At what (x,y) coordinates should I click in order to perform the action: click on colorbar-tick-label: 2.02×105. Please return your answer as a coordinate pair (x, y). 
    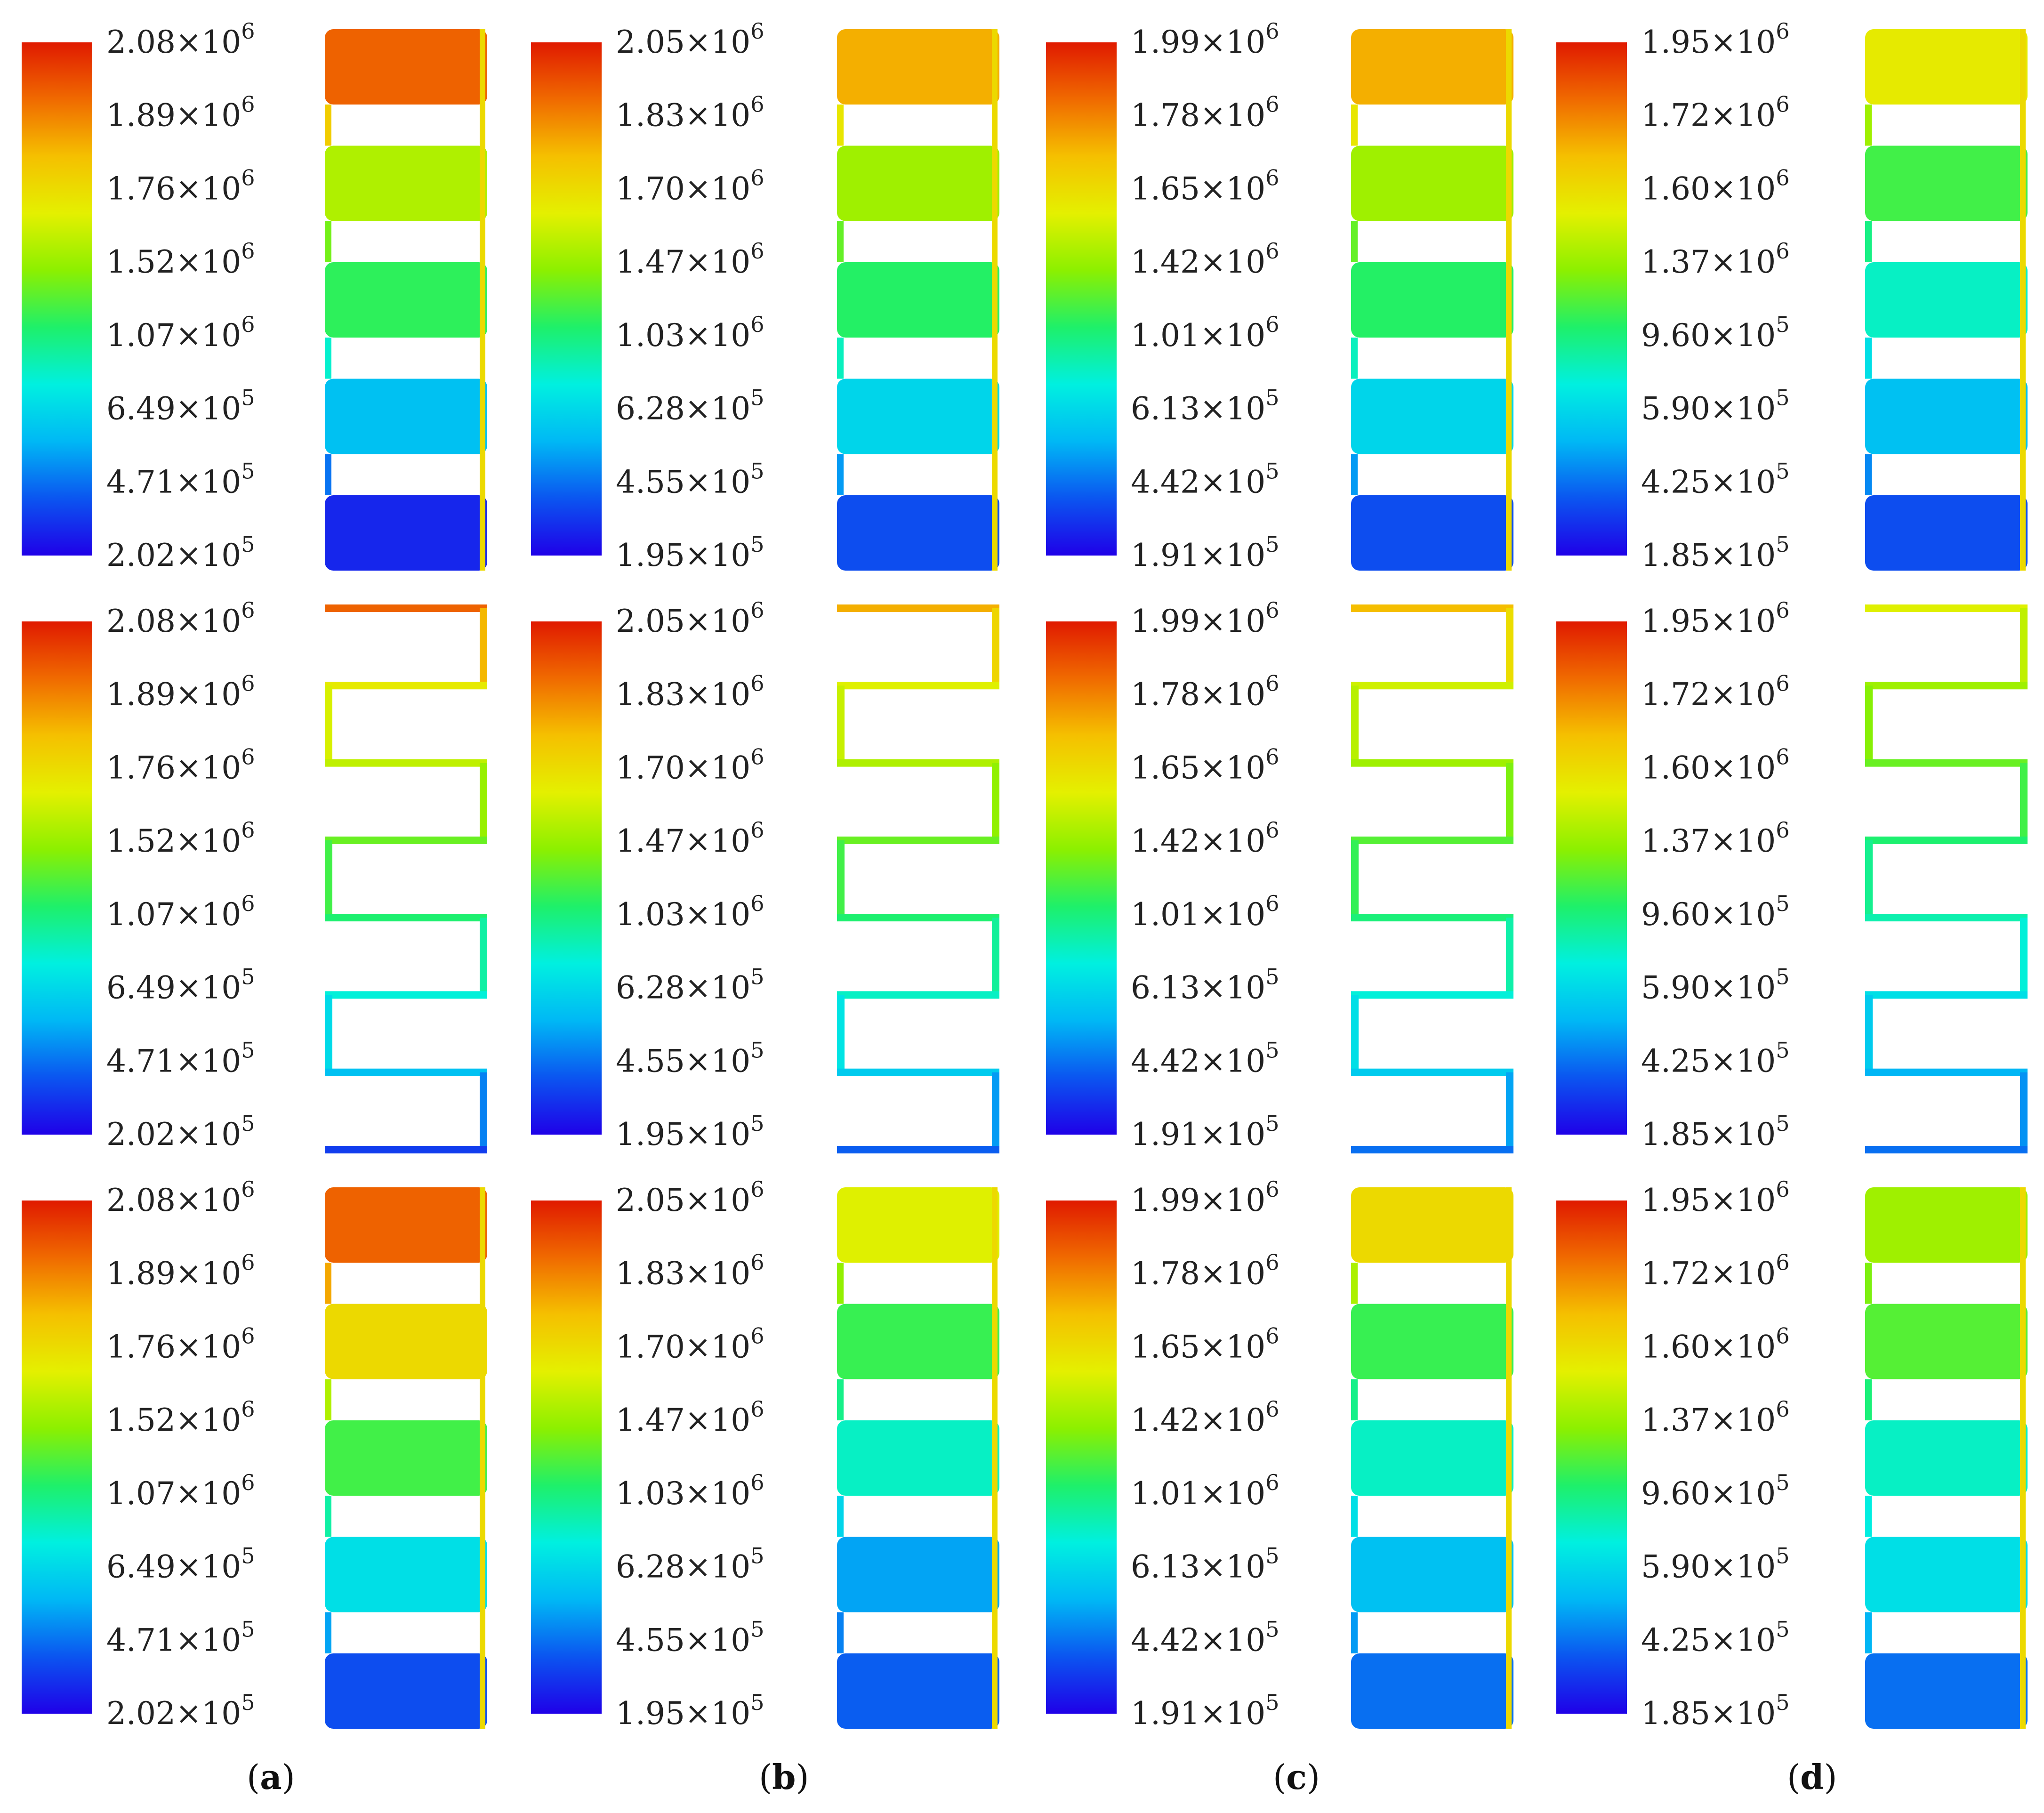
    Looking at the image, I should click on (180, 1711).